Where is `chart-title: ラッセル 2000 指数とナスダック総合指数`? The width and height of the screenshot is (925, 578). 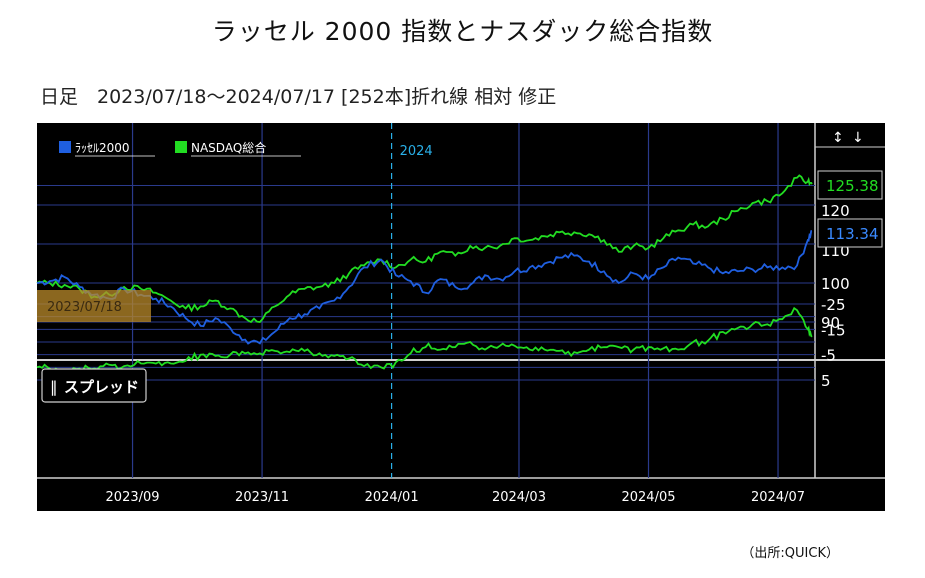 chart-title: ラッセル 2000 指数とナスダック総合指数 is located at coordinates (462, 31).